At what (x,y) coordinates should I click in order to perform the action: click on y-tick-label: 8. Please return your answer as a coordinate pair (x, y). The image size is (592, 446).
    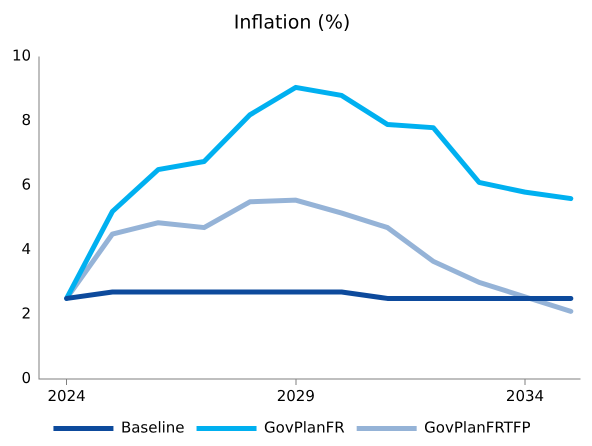
    Looking at the image, I should click on (27, 120).